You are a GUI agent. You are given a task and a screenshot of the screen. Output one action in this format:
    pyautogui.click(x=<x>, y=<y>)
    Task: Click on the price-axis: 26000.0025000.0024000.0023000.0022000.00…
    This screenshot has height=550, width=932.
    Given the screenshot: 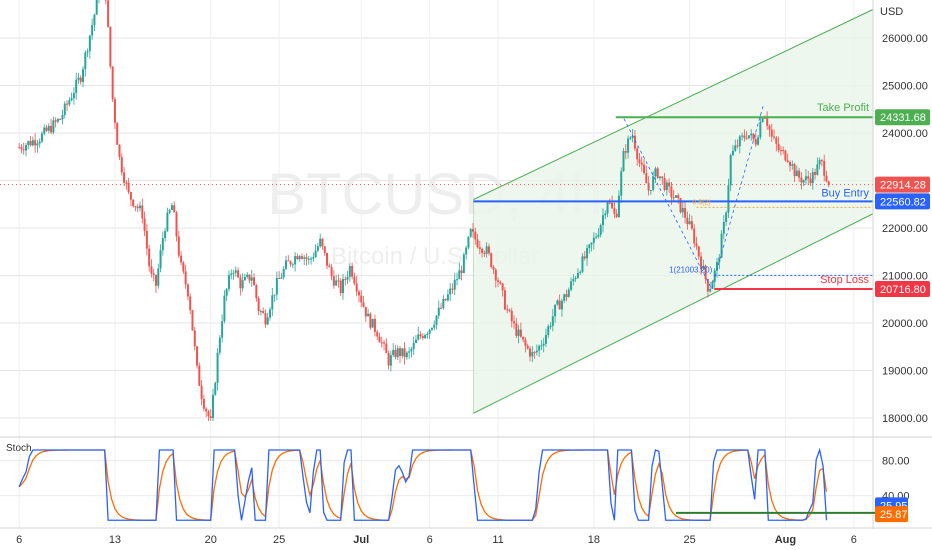 What is the action you would take?
    pyautogui.click(x=905, y=229)
    